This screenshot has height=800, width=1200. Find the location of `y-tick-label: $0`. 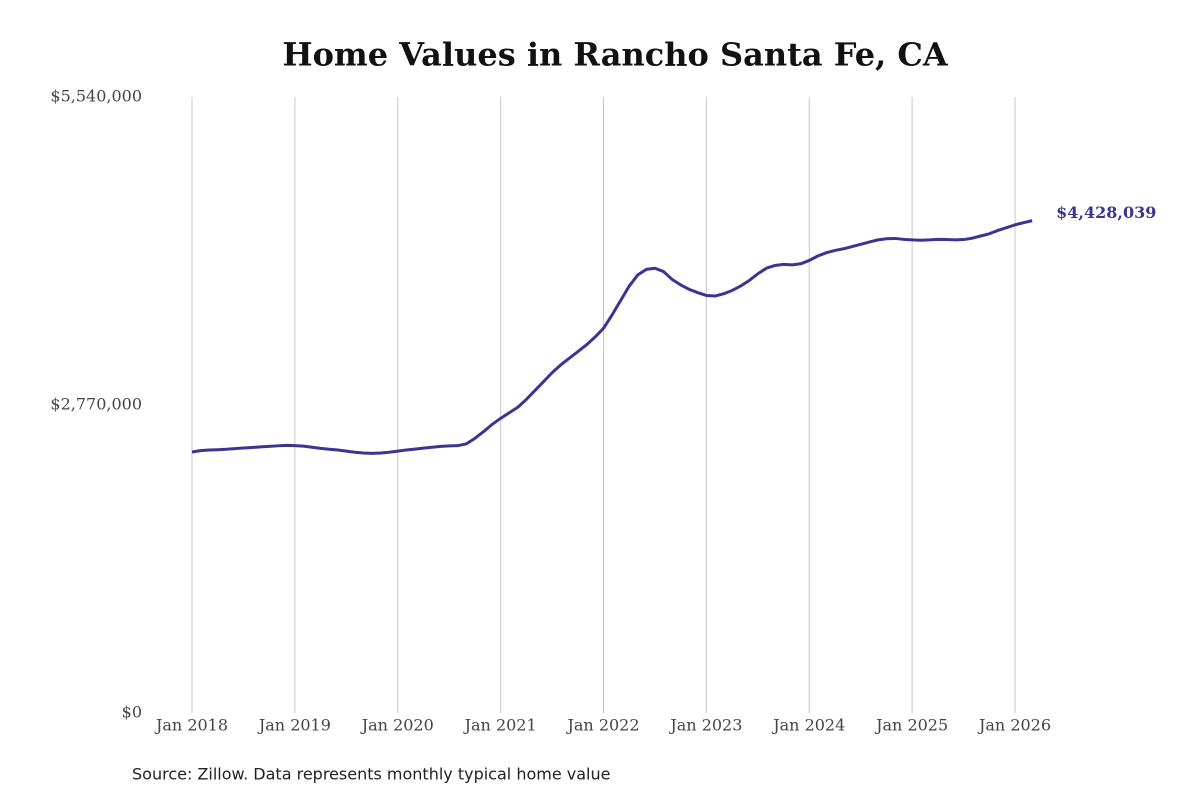

y-tick-label: $0 is located at coordinates (132, 712).